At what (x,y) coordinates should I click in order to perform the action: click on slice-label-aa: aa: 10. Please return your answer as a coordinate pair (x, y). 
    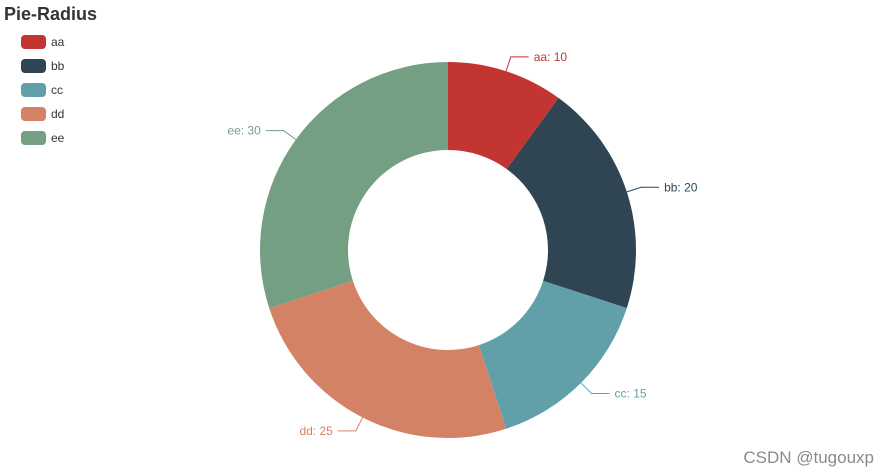
    Looking at the image, I should click on (551, 57).